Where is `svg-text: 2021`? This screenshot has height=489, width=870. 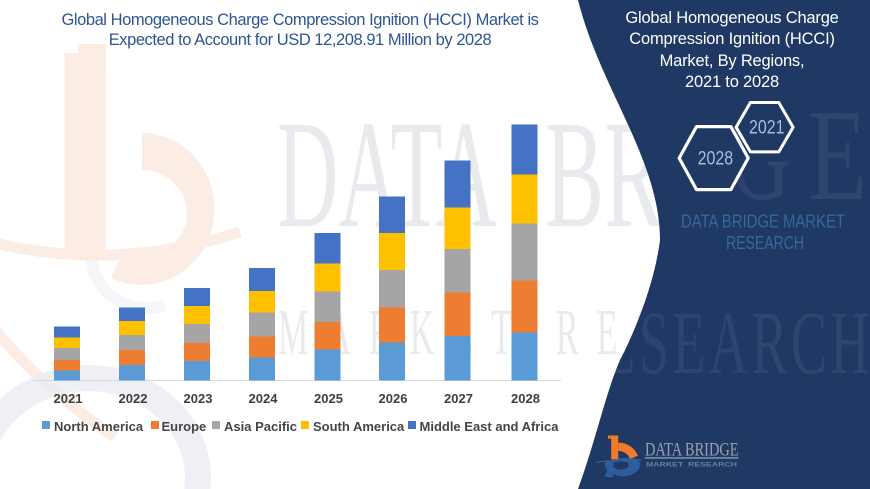
svg-text: 2021 is located at coordinates (767, 127).